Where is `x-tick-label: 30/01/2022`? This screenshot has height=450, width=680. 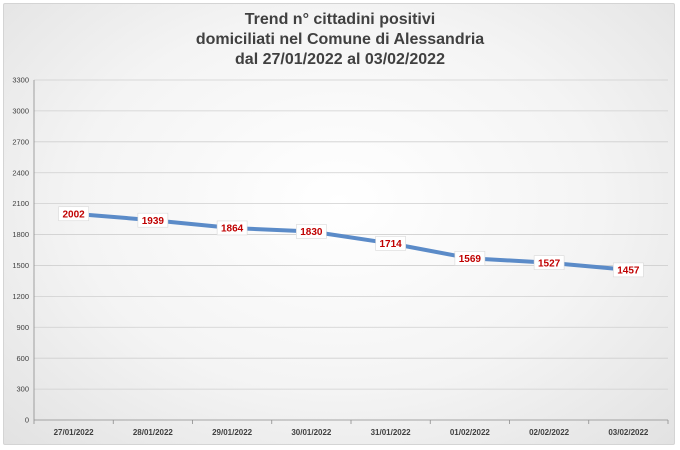 x-tick-label: 30/01/2022 is located at coordinates (311, 432).